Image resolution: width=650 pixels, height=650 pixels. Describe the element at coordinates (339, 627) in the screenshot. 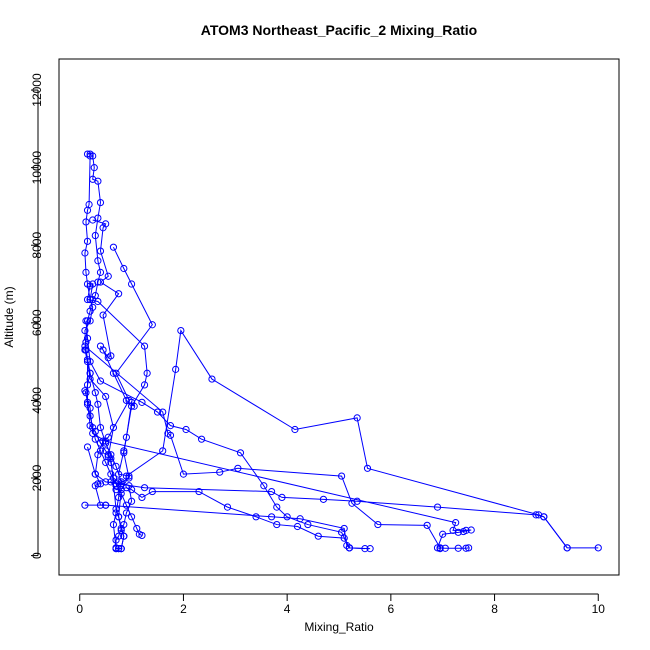

I see `x-axis-label: Mixing_Ratio` at that location.